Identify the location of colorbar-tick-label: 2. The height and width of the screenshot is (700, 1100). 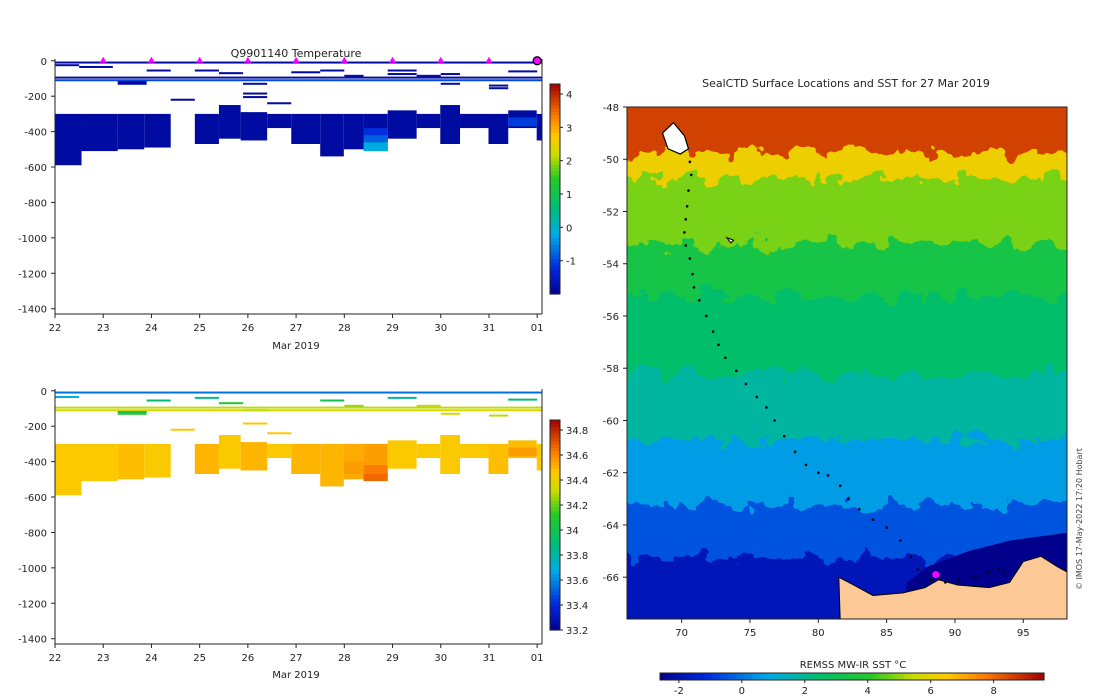
(569, 162).